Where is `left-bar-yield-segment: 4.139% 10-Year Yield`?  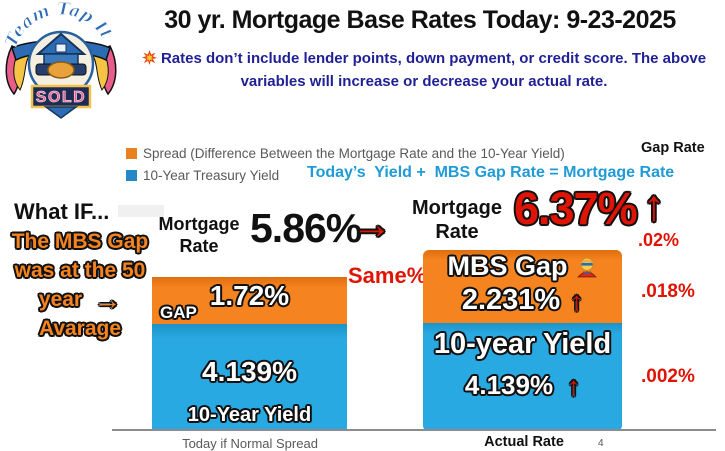 left-bar-yield-segment: 4.139% 10-Year Yield is located at coordinates (249, 377).